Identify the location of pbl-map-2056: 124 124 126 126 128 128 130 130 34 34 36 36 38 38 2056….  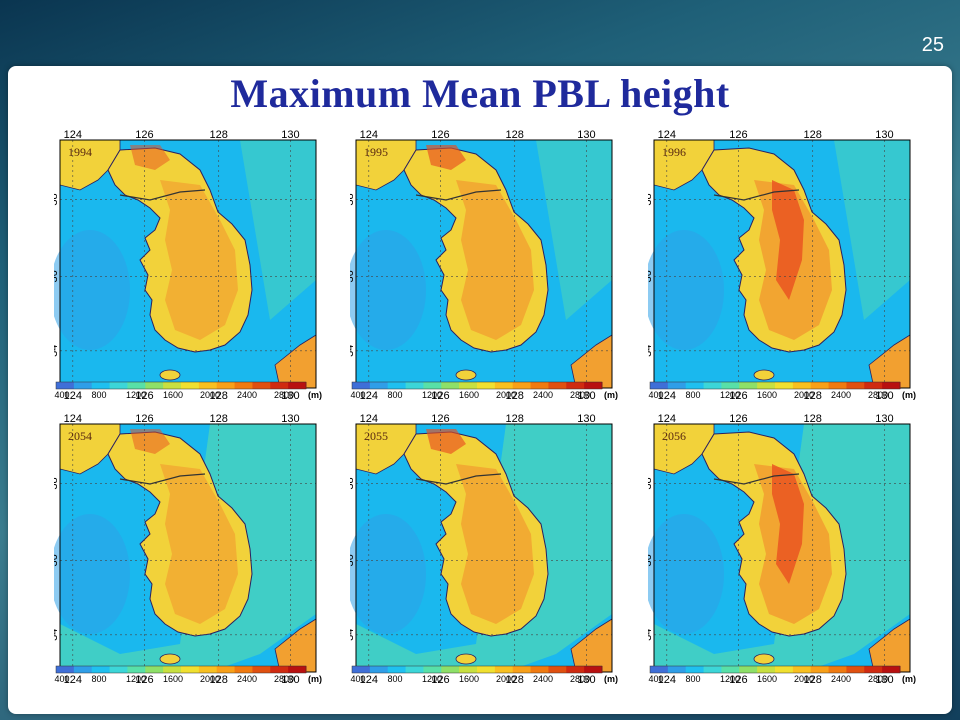
(783, 548).